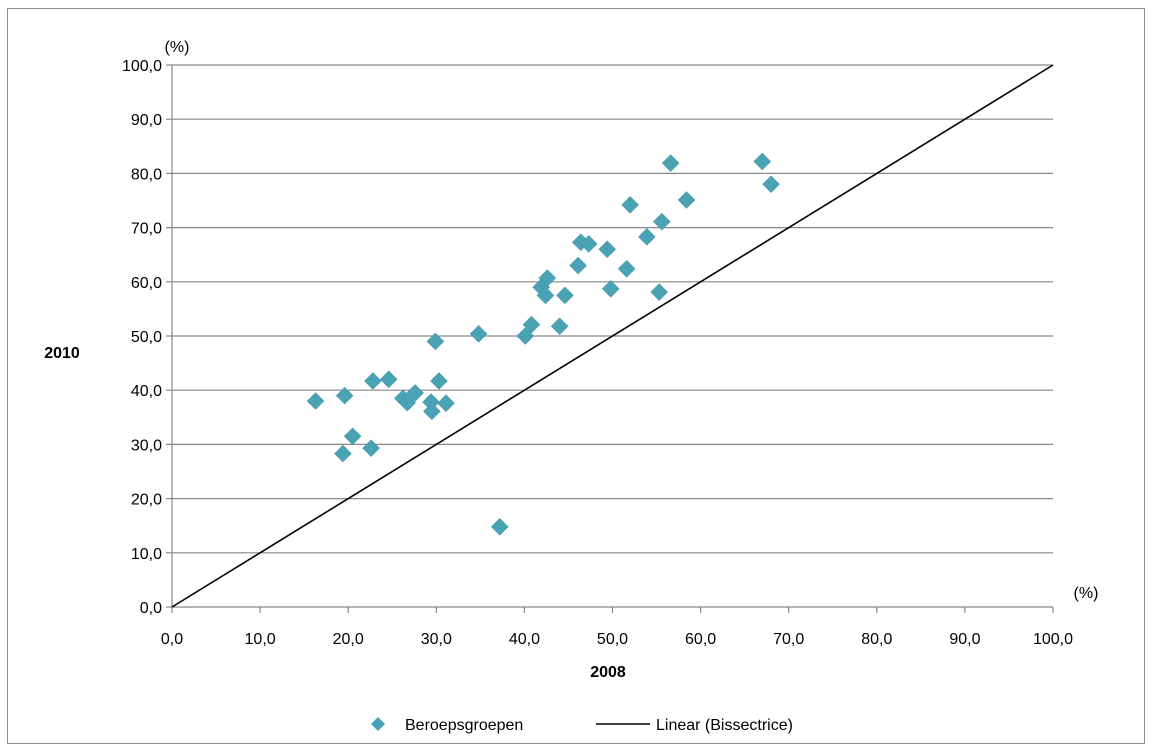 The width and height of the screenshot is (1153, 752). I want to click on legend-scatter-label: Beroepsgroepen, so click(464, 725).